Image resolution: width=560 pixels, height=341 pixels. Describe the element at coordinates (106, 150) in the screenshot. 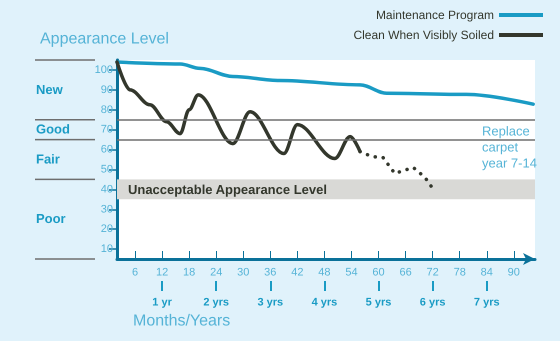

I see `y-tick-label: 60` at that location.